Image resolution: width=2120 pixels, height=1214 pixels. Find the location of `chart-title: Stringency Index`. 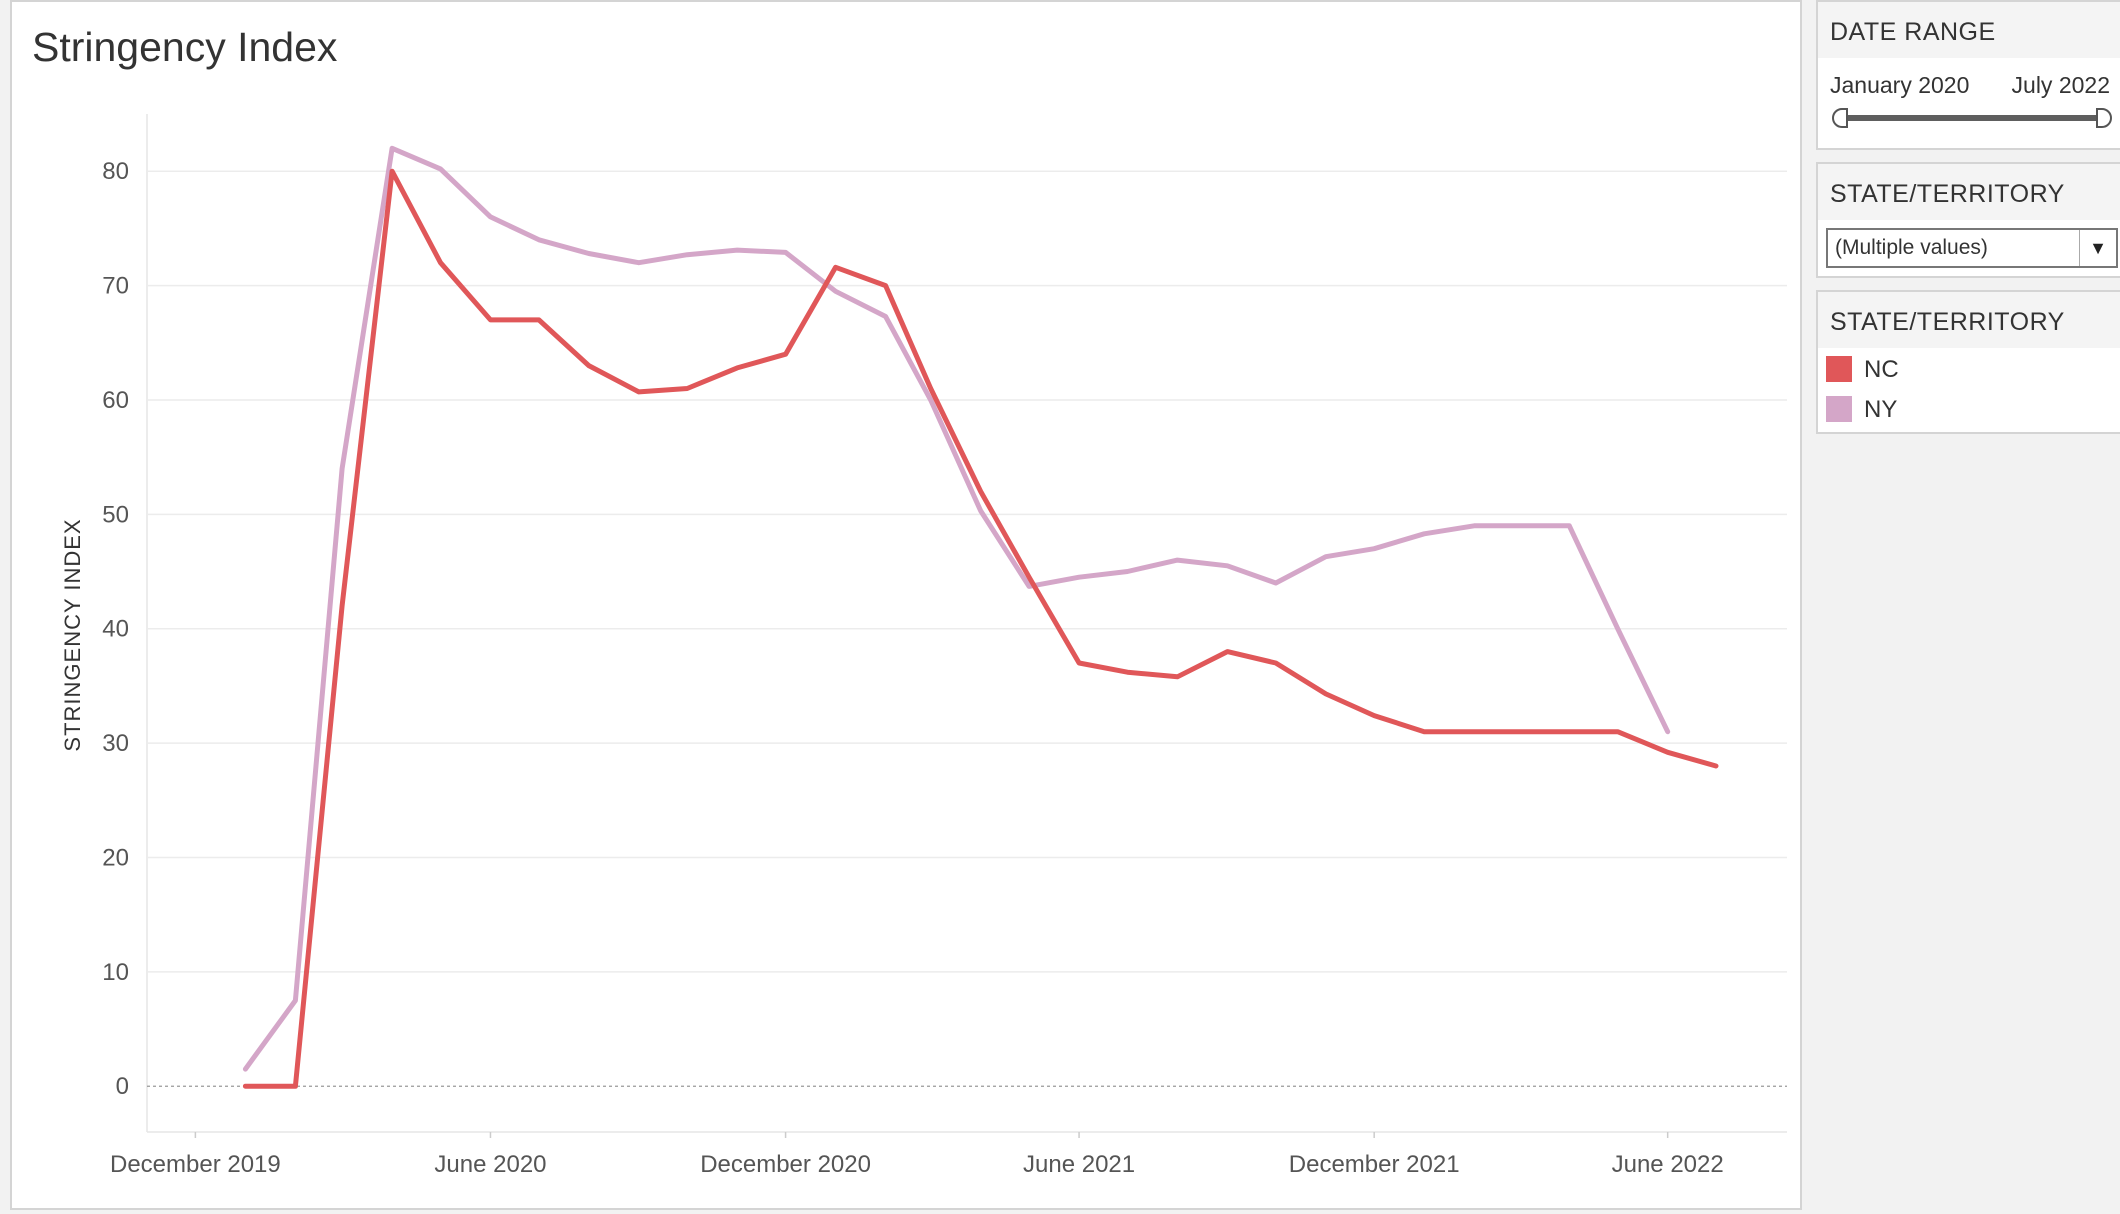

chart-title: Stringency Index is located at coordinates (185, 47).